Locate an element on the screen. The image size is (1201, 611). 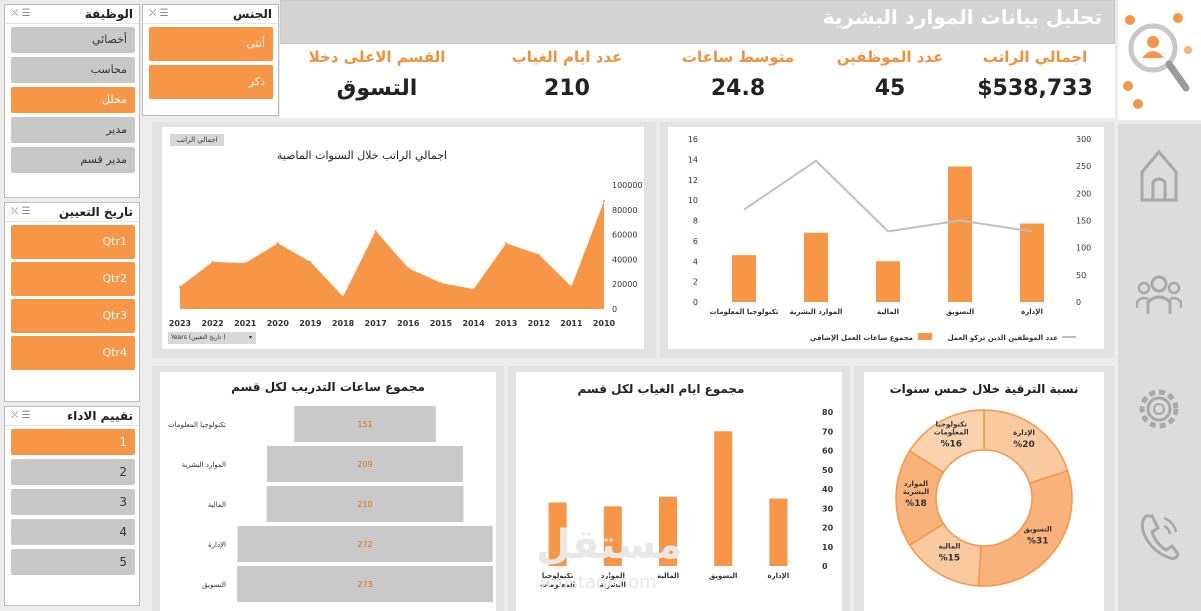
y-tick-label: 80000 is located at coordinates (624, 210).